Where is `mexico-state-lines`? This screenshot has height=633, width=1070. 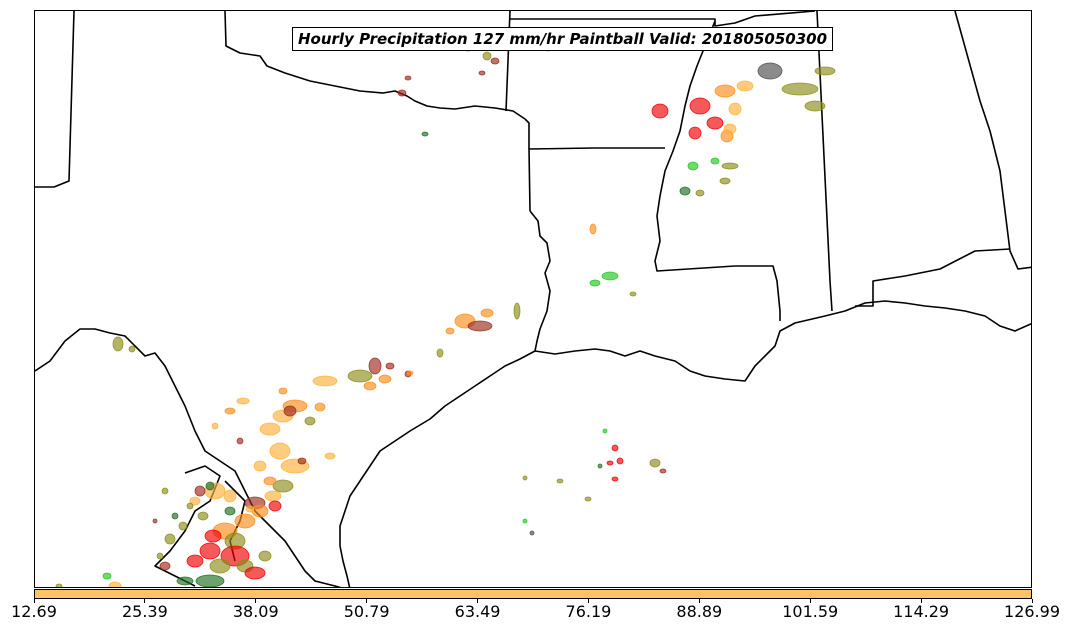
mexico-state-lines is located at coordinates (187, 526).